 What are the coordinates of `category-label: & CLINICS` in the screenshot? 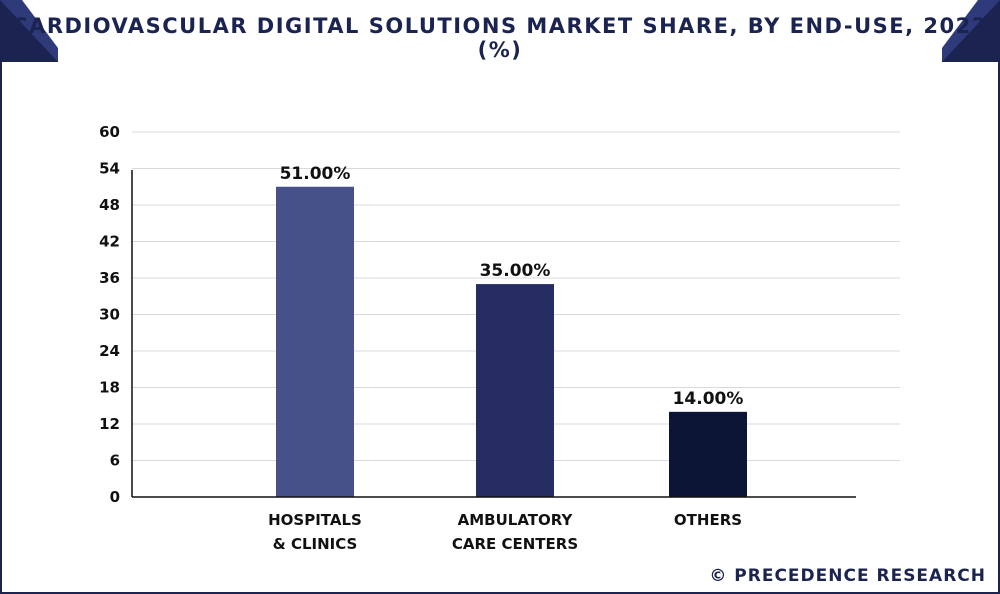 It's located at (315, 544).